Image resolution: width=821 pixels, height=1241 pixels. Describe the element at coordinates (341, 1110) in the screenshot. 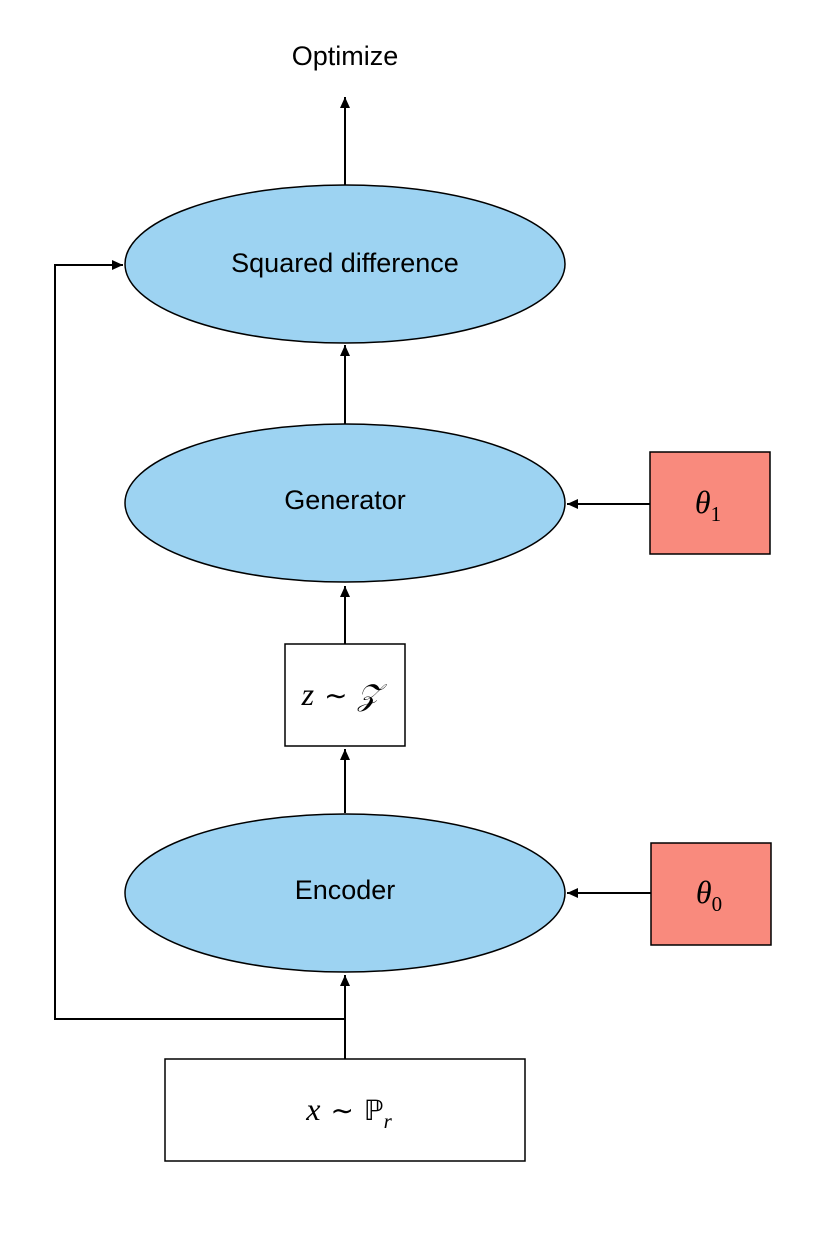

I see `input-operator: ∼` at that location.